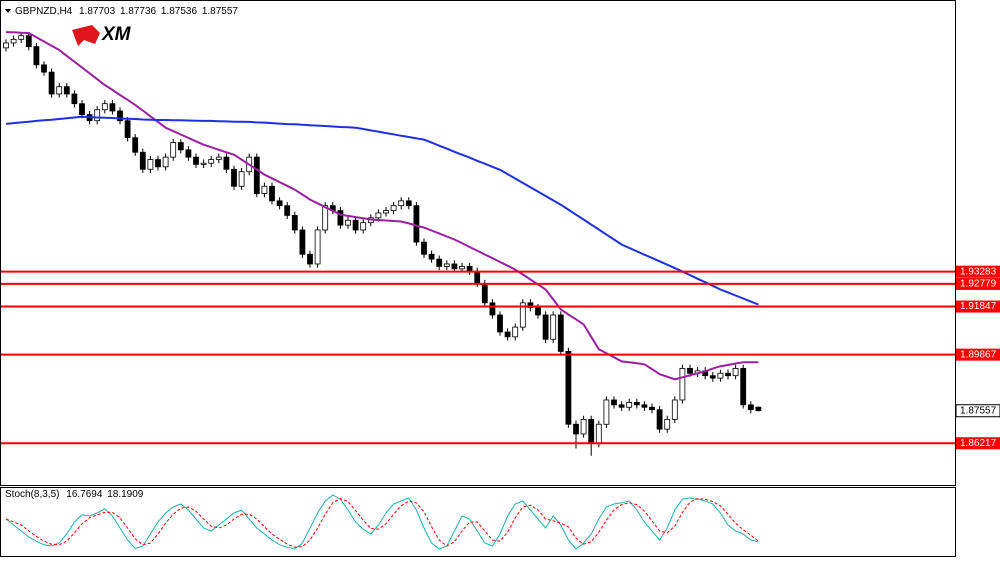  I want to click on stoch-d-line, so click(382, 523).